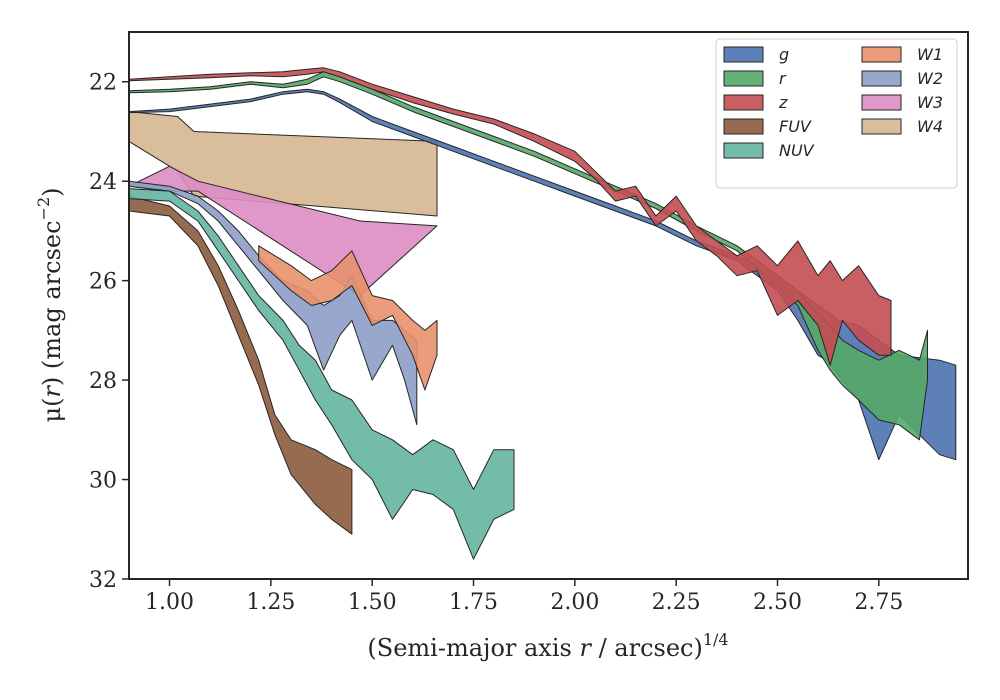 The image size is (1000, 700). Describe the element at coordinates (103, 381) in the screenshot. I see `y-tick-label: 28` at that location.